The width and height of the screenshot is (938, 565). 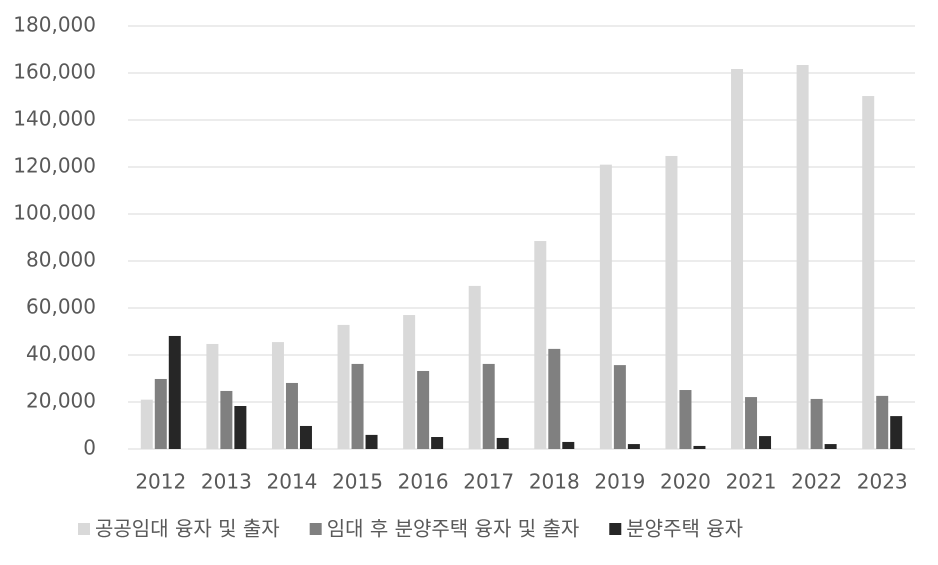 What do you see at coordinates (554, 482) in the screenshot?
I see `x-tick-label: 2018` at bounding box center [554, 482].